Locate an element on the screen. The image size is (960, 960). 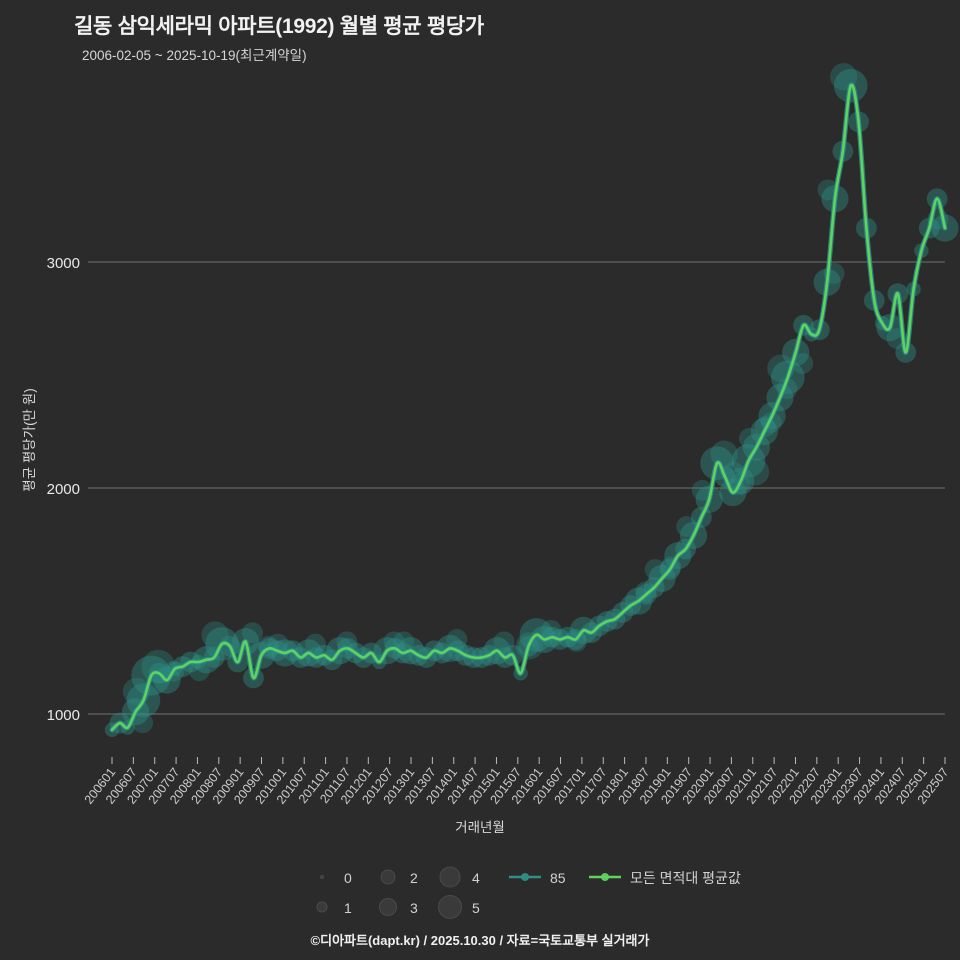
y-tick-label: 1000 is located at coordinates (63, 715).